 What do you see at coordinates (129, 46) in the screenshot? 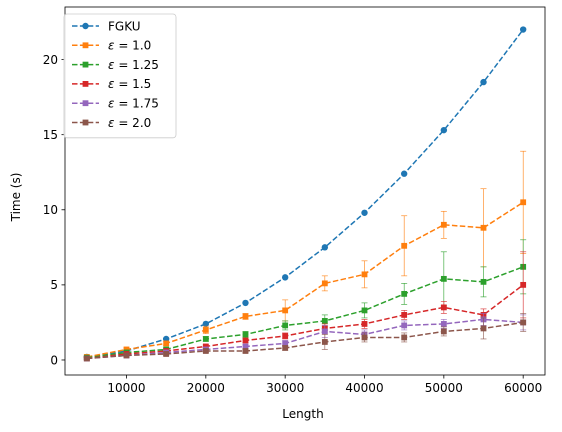
I see `legend-label: ε = 1.0` at bounding box center [129, 46].